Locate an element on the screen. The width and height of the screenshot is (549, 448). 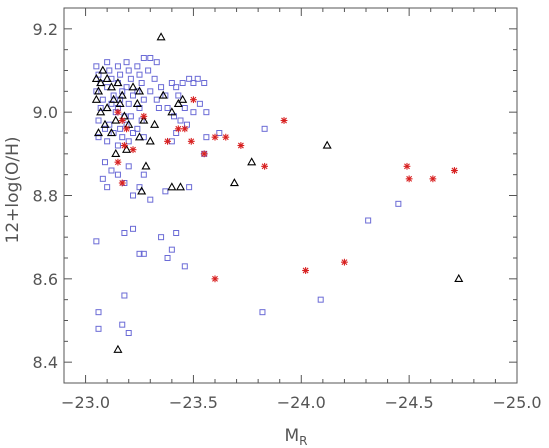
x-axis-title-main: M is located at coordinates (291, 436).